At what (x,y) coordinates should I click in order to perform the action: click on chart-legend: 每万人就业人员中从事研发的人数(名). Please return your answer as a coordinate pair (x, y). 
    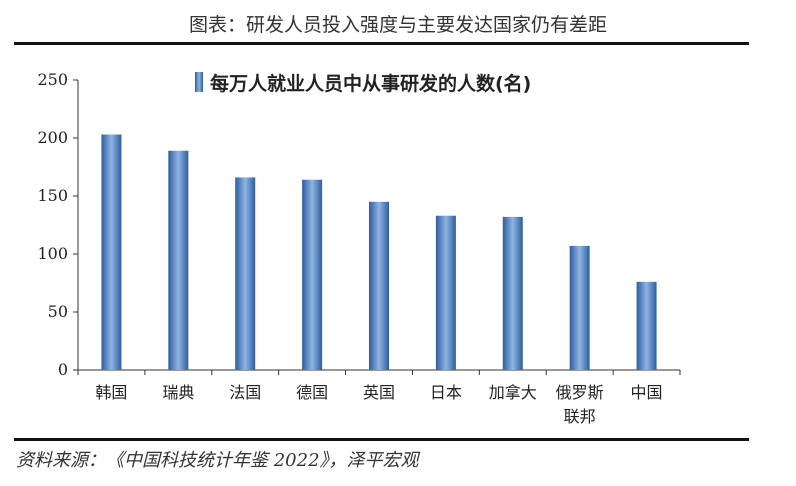
    Looking at the image, I should click on (363, 83).